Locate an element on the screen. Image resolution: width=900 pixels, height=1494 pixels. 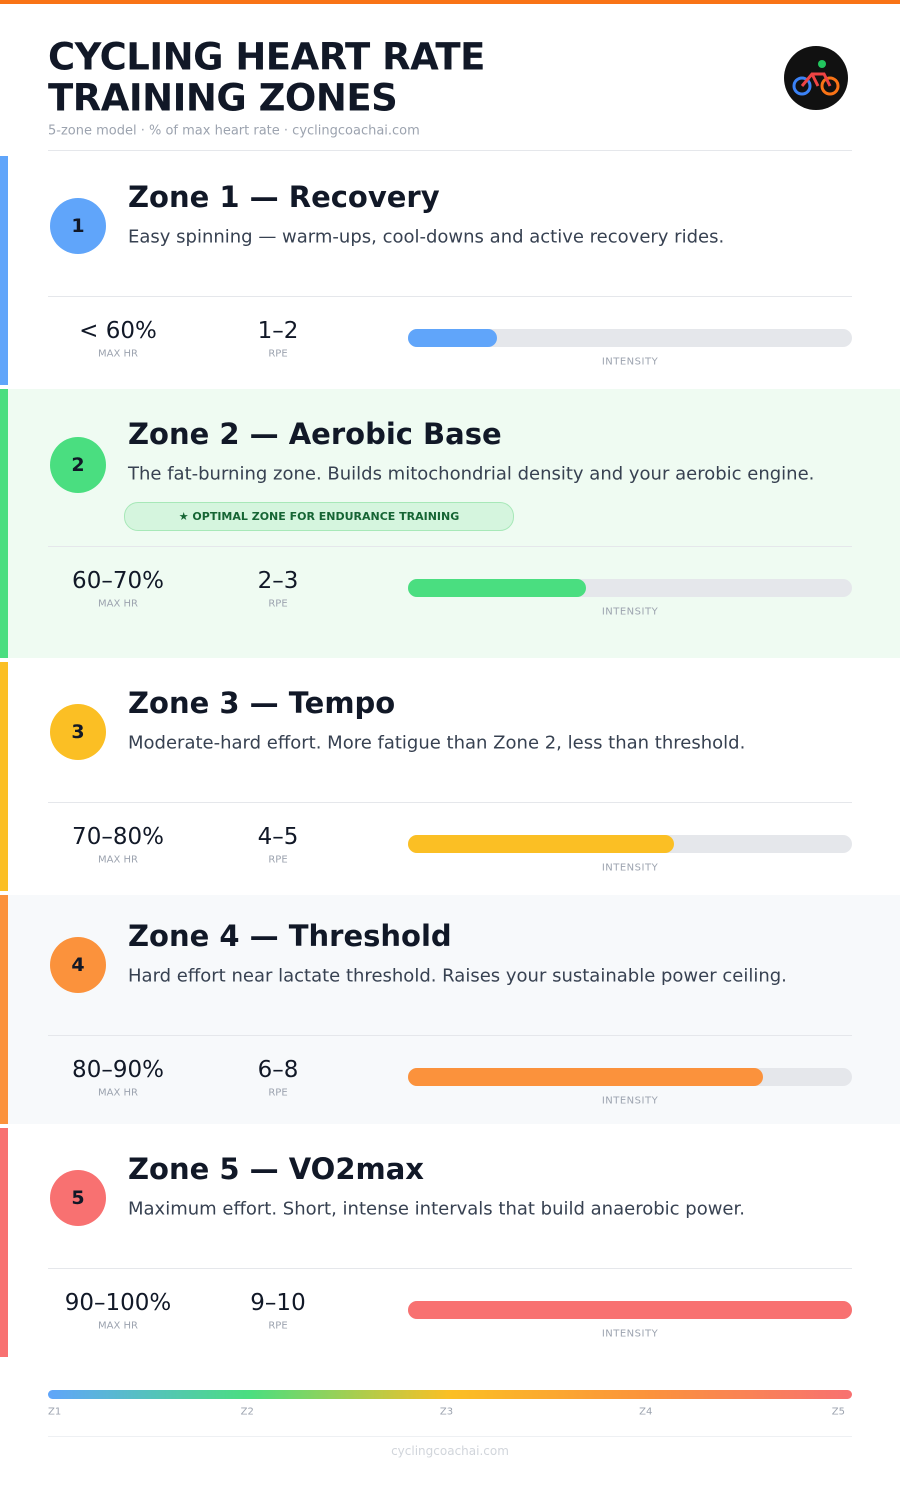
rpe-value: 4–5 is located at coordinates (278, 837).